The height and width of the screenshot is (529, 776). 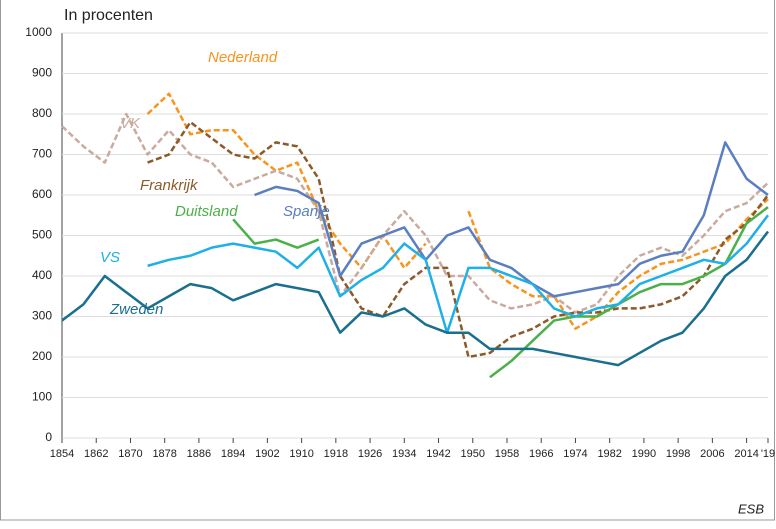 What do you see at coordinates (306, 211) in the screenshot?
I see `series-label: Spanje` at bounding box center [306, 211].